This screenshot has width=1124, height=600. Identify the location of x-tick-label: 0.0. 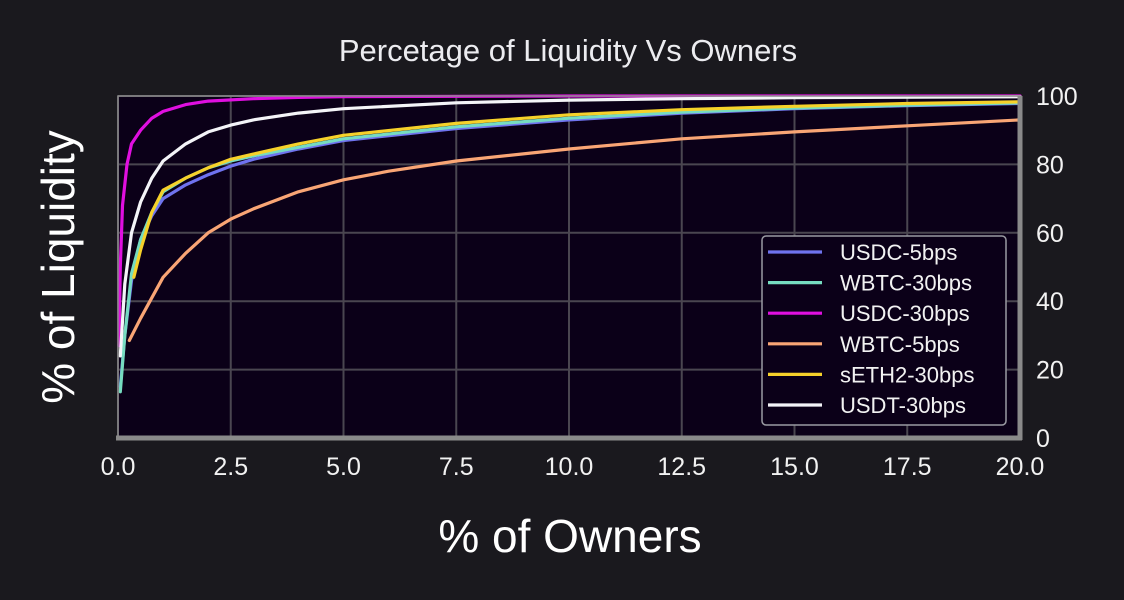
(118, 467).